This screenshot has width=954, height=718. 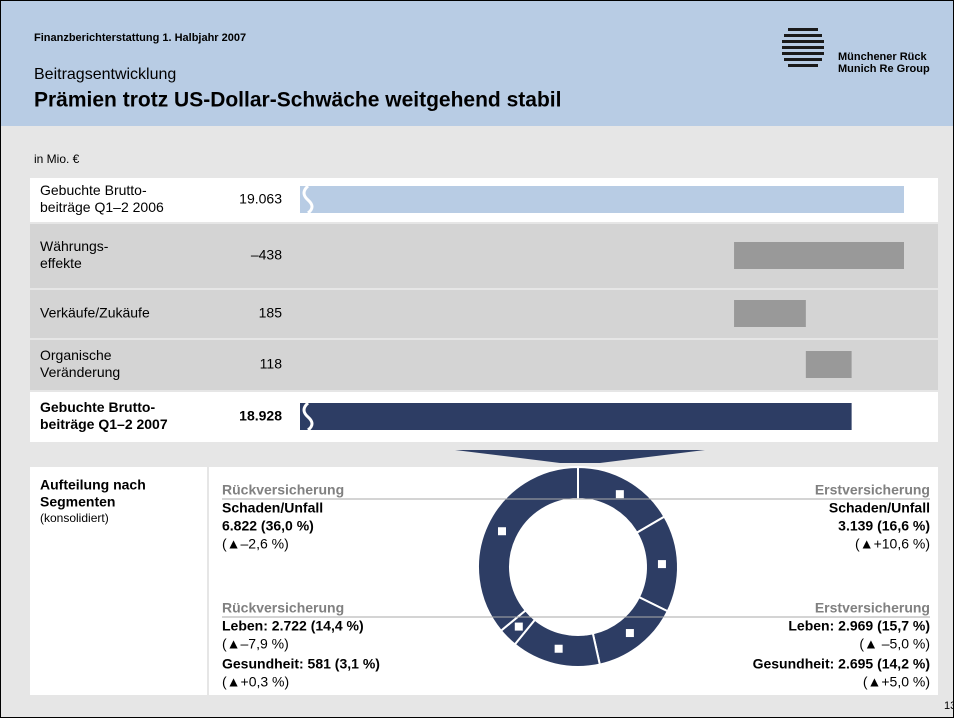 I want to click on category-label: effekte, so click(x=61, y=263).